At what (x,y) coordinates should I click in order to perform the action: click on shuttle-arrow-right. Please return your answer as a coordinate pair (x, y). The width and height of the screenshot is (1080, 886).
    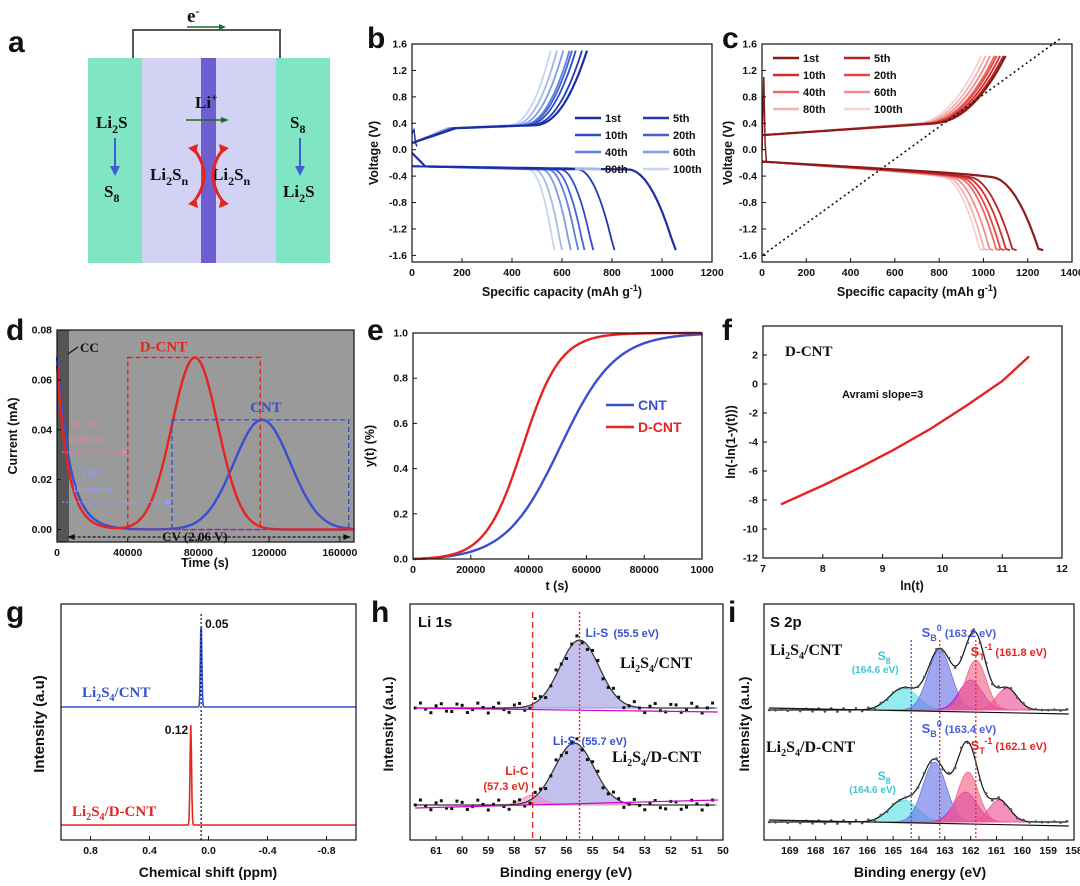
    Looking at the image, I should click on (218, 175).